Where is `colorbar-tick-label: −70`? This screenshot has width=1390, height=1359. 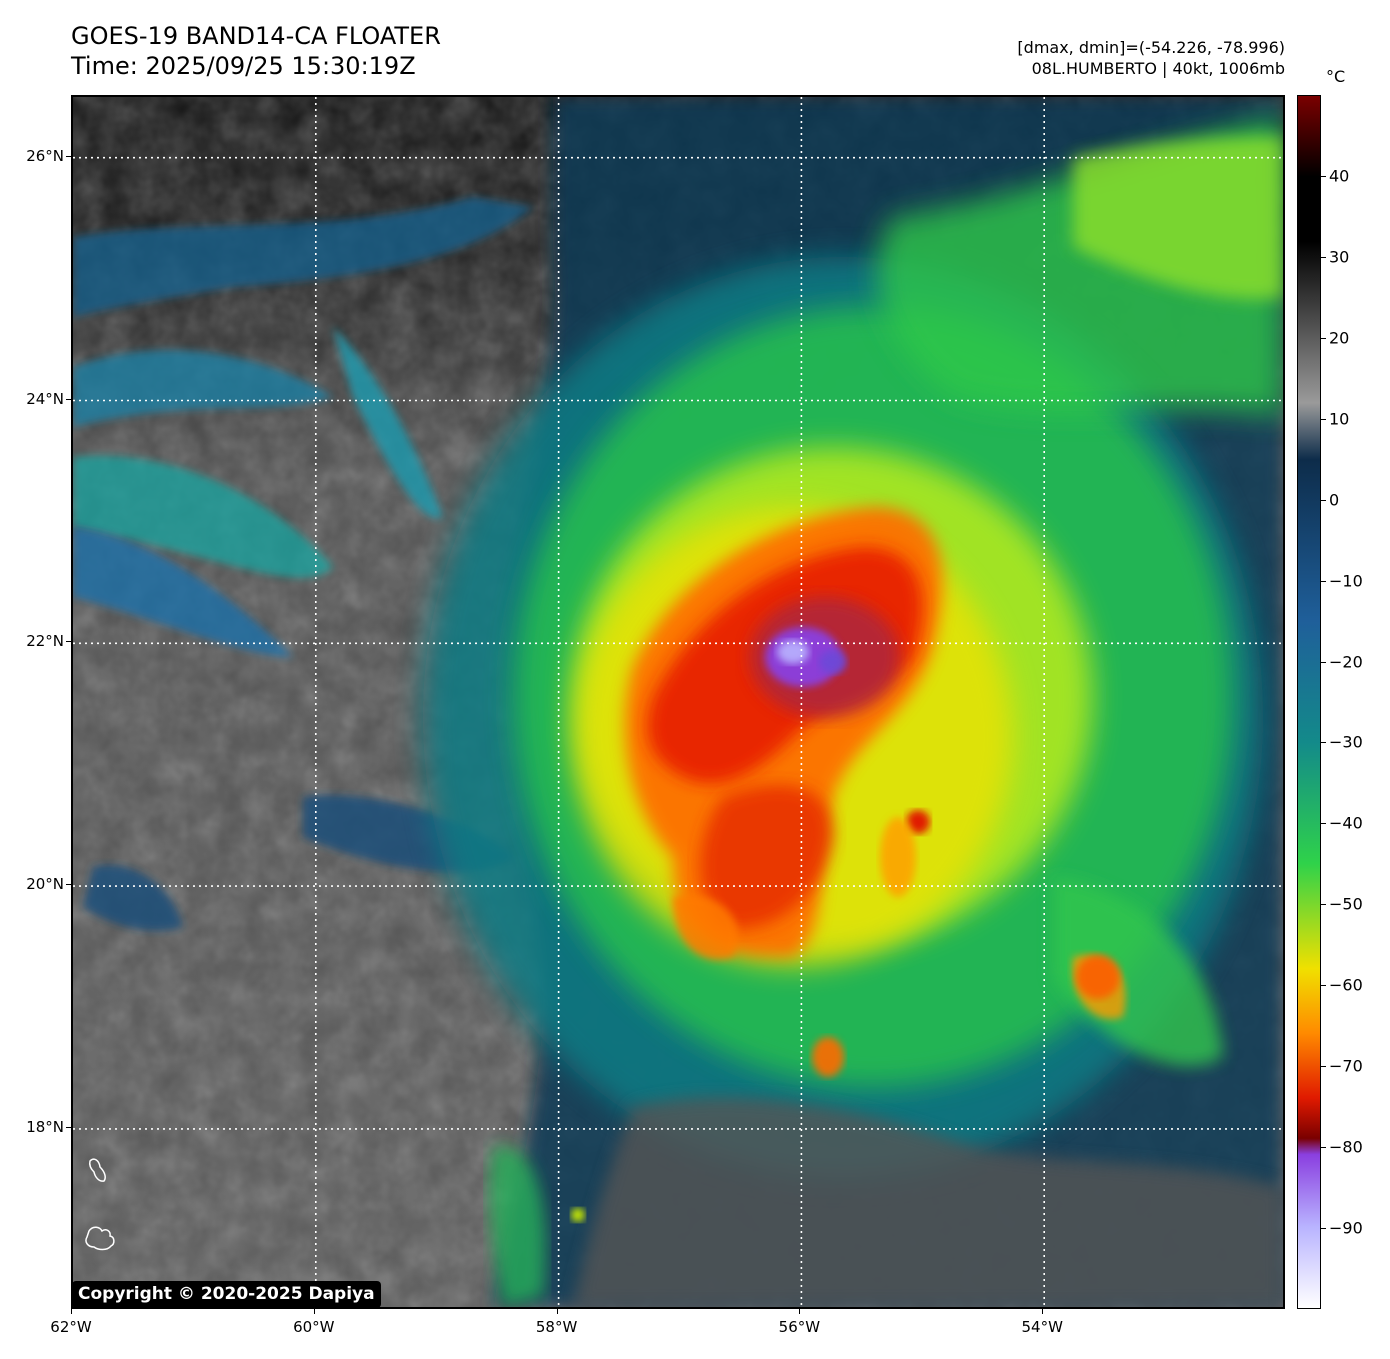
colorbar-tick-label: −70 is located at coordinates (1346, 1066).